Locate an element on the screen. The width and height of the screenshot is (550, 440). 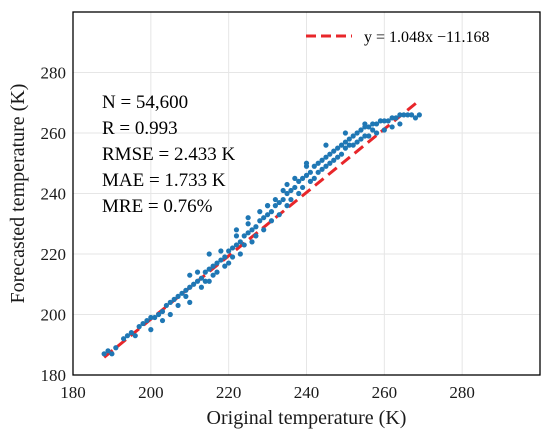
legend-label: y = 1.048x −11.168 is located at coordinates (426, 37).